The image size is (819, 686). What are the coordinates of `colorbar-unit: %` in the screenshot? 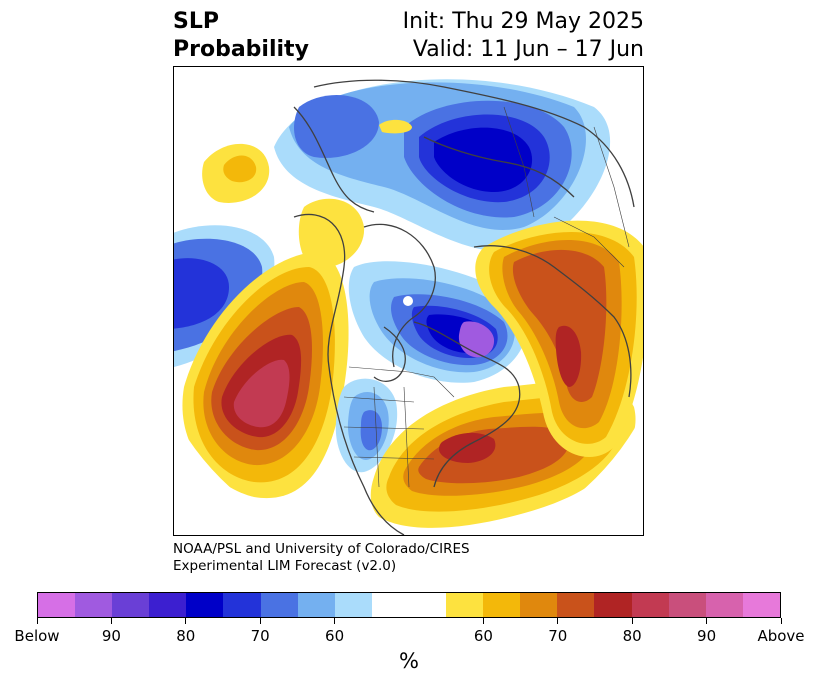 It's located at (409, 661).